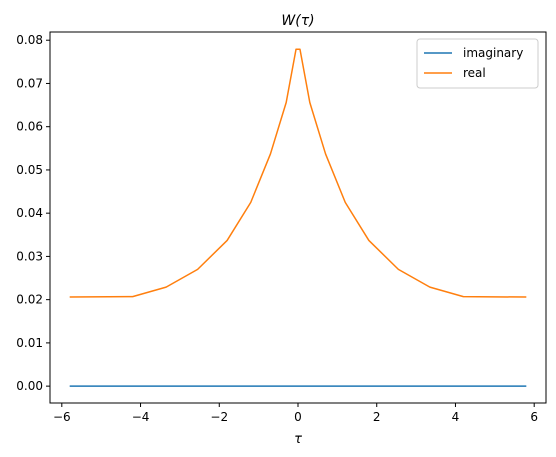  What do you see at coordinates (493, 53) in the screenshot?
I see `legend-label-imaginary: imaginary` at bounding box center [493, 53].